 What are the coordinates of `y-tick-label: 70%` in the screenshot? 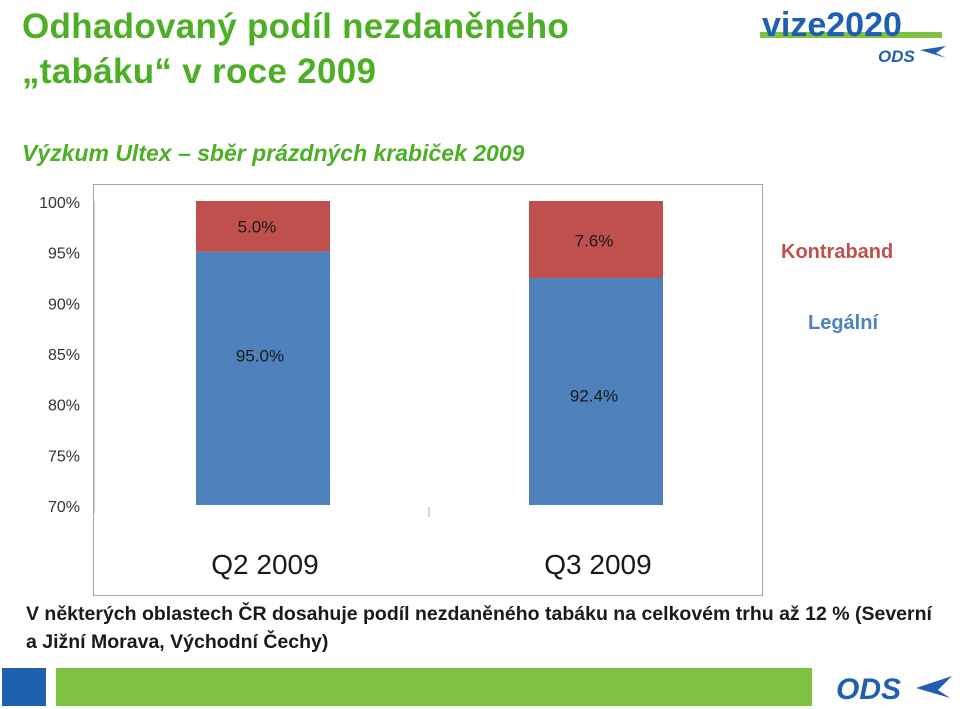 It's located at (64, 507).